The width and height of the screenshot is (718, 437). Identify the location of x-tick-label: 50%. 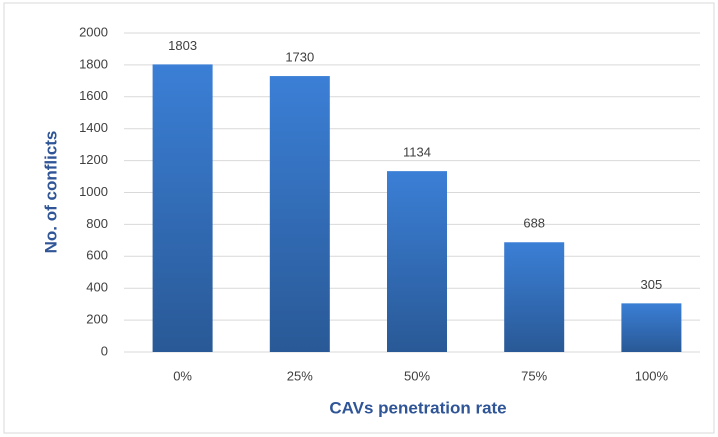
(417, 375).